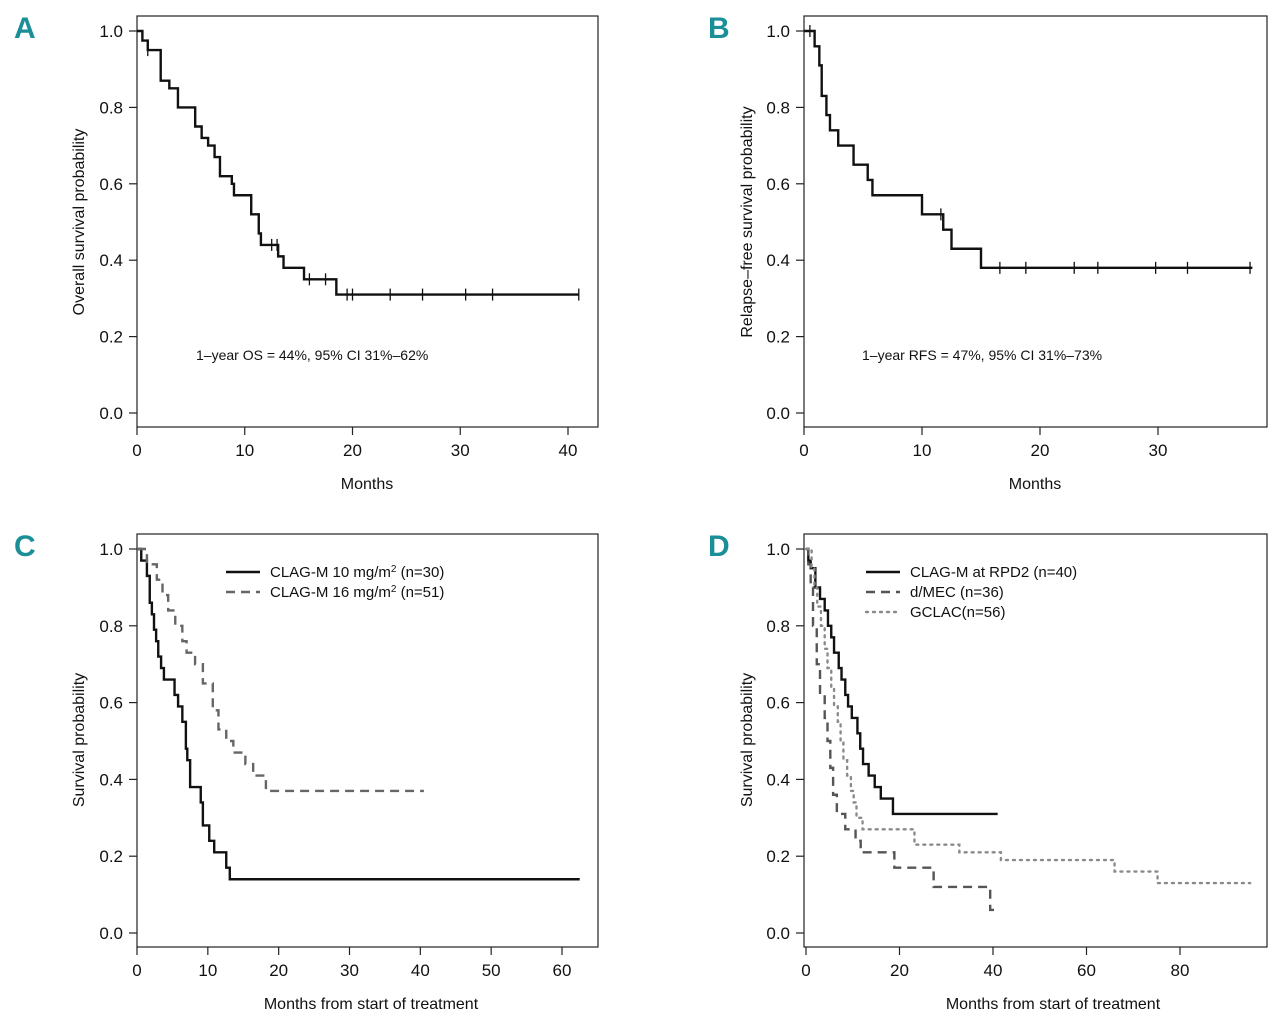  What do you see at coordinates (25, 28) in the screenshot?
I see `panel-letter: A` at bounding box center [25, 28].